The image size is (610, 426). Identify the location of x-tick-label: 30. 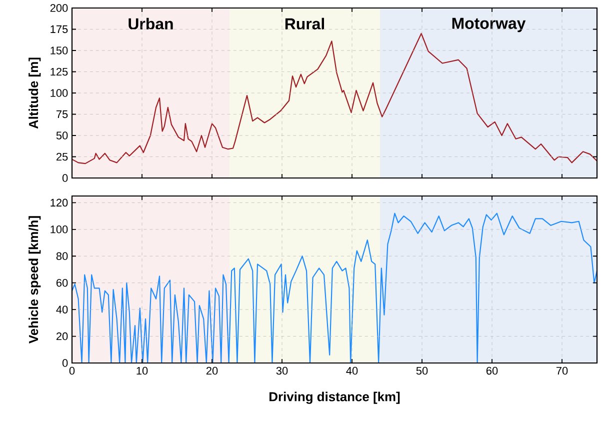
(282, 370).